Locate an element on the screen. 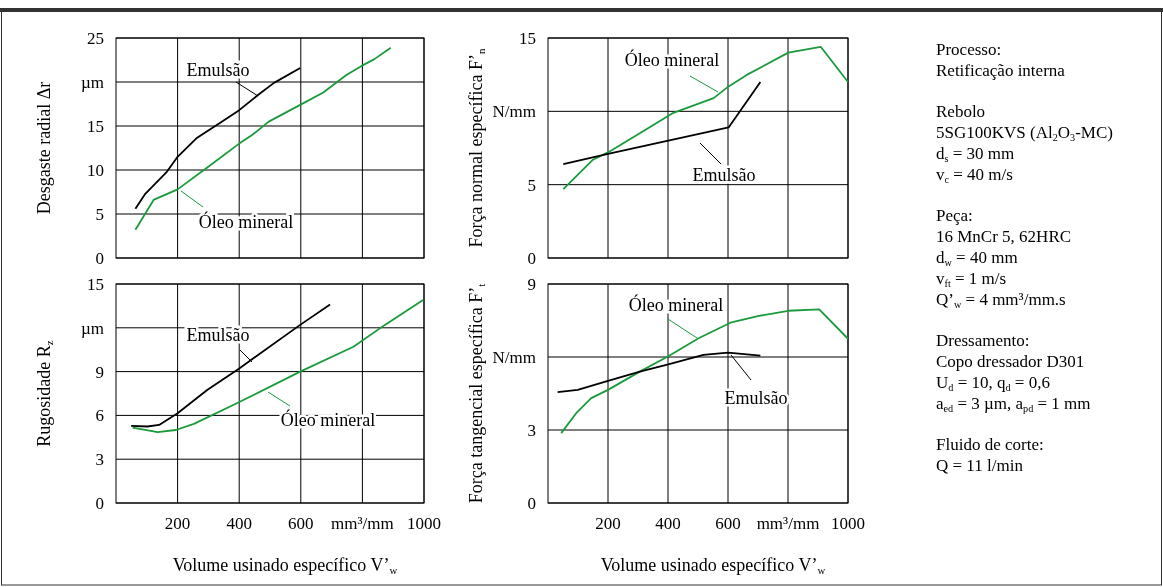 The width and height of the screenshot is (1163, 587). y-tick-label: 6 is located at coordinates (99, 416).